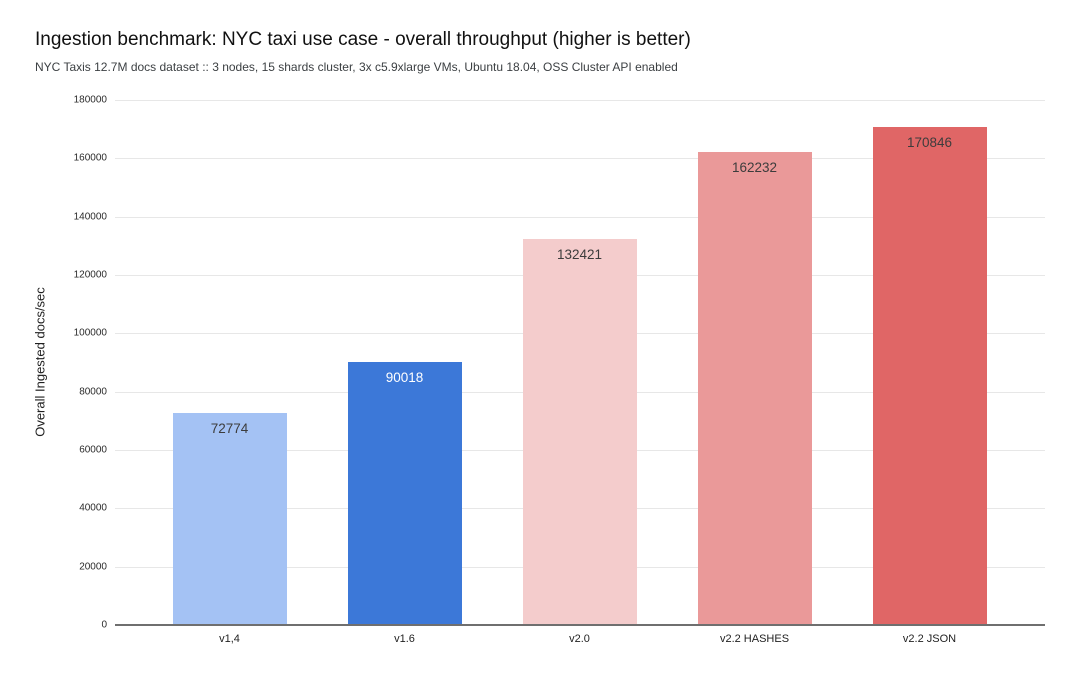 The height and width of the screenshot is (674, 1080). I want to click on y-axis-title: Overall Ingested docs/sec, so click(40, 362).